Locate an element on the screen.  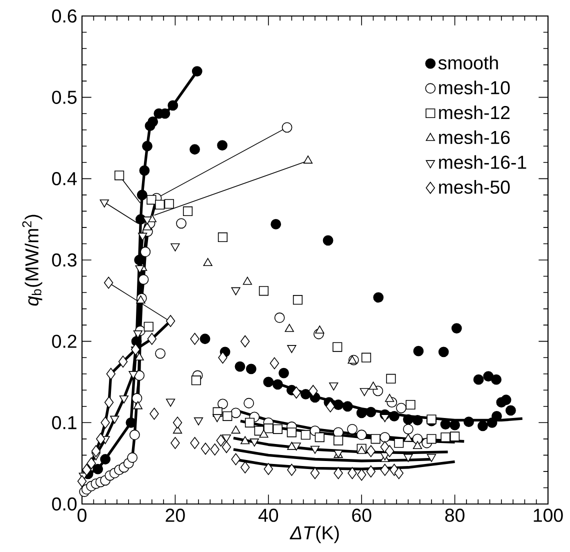
y-tick-label: 0.6 is located at coordinates (64, 16).